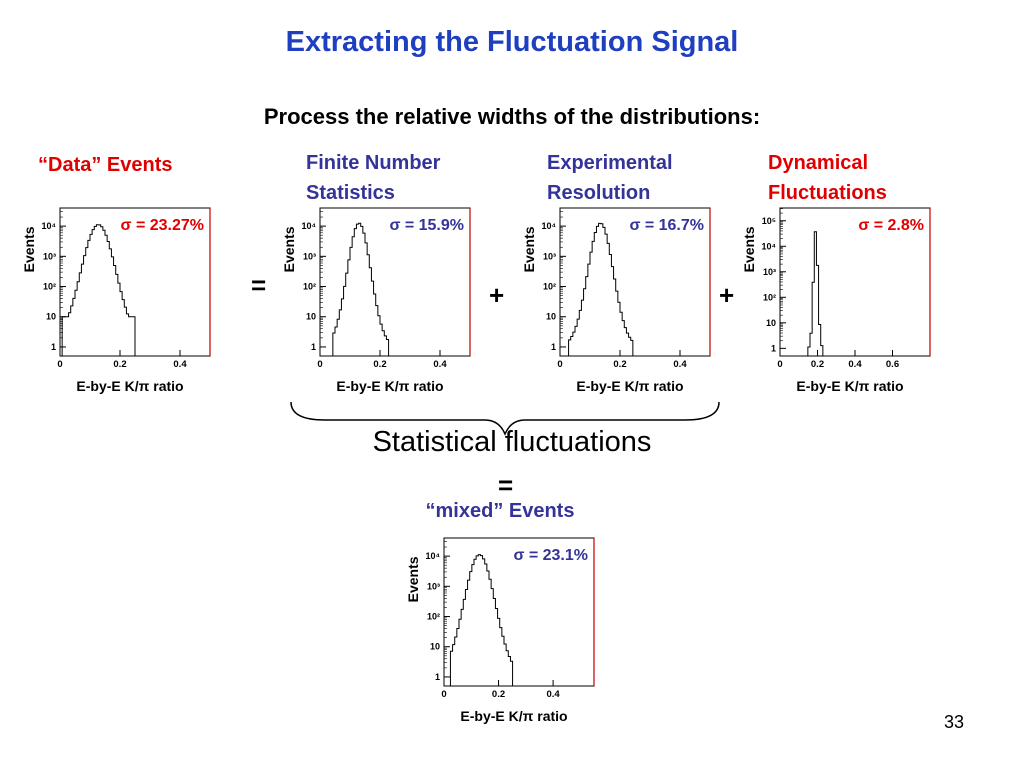 The image size is (1024, 768). What do you see at coordinates (818, 163) in the screenshot?
I see `dynamical-line1: Dynamical` at bounding box center [818, 163].